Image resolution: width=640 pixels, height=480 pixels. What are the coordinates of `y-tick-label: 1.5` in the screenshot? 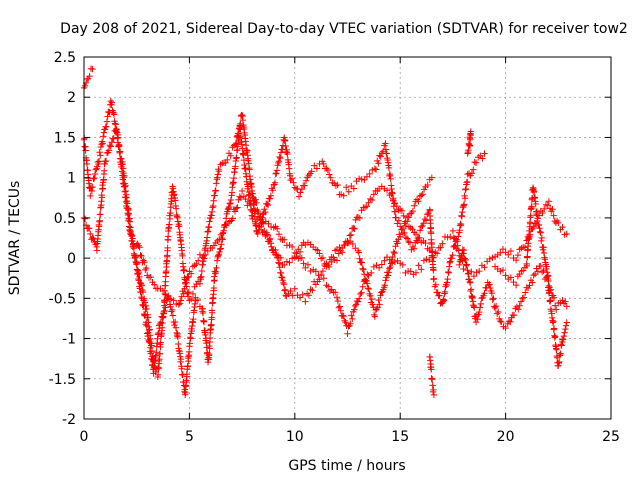 It's located at (65, 138).